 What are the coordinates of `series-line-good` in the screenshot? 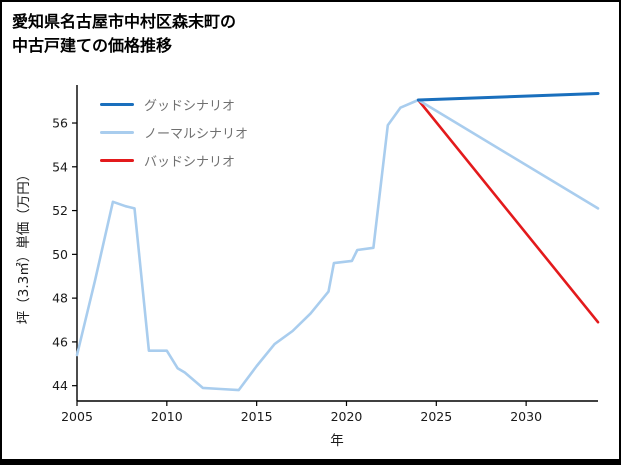 It's located at (508, 97).